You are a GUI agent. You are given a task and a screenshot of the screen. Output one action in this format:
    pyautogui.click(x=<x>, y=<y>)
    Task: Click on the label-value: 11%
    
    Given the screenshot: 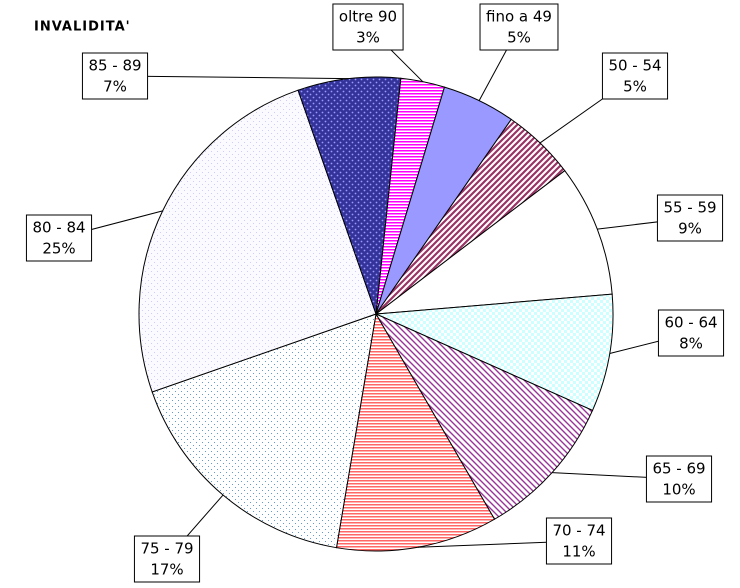 What is the action you would take?
    pyautogui.click(x=578, y=552)
    